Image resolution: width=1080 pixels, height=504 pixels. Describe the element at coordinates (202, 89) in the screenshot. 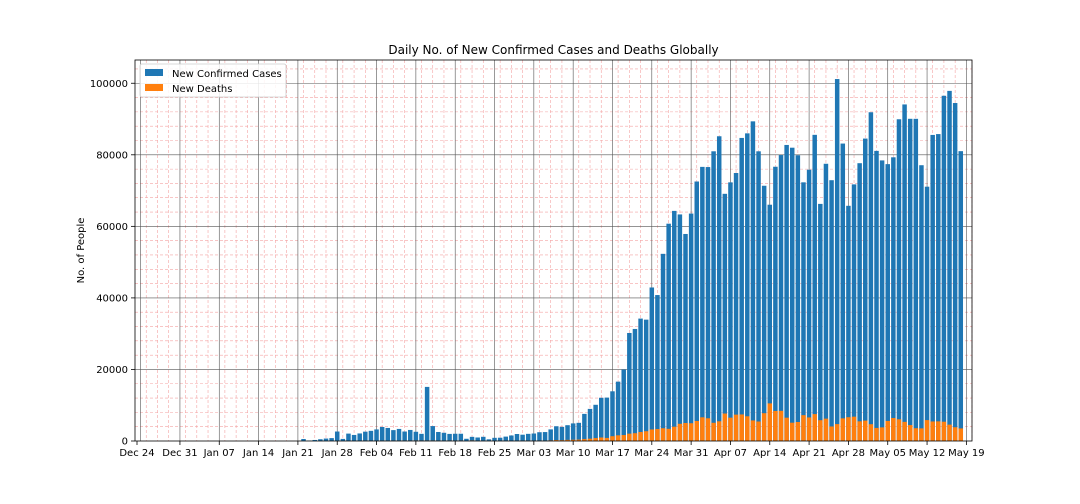

I see `legend-label-deaths: New Deaths` at that location.